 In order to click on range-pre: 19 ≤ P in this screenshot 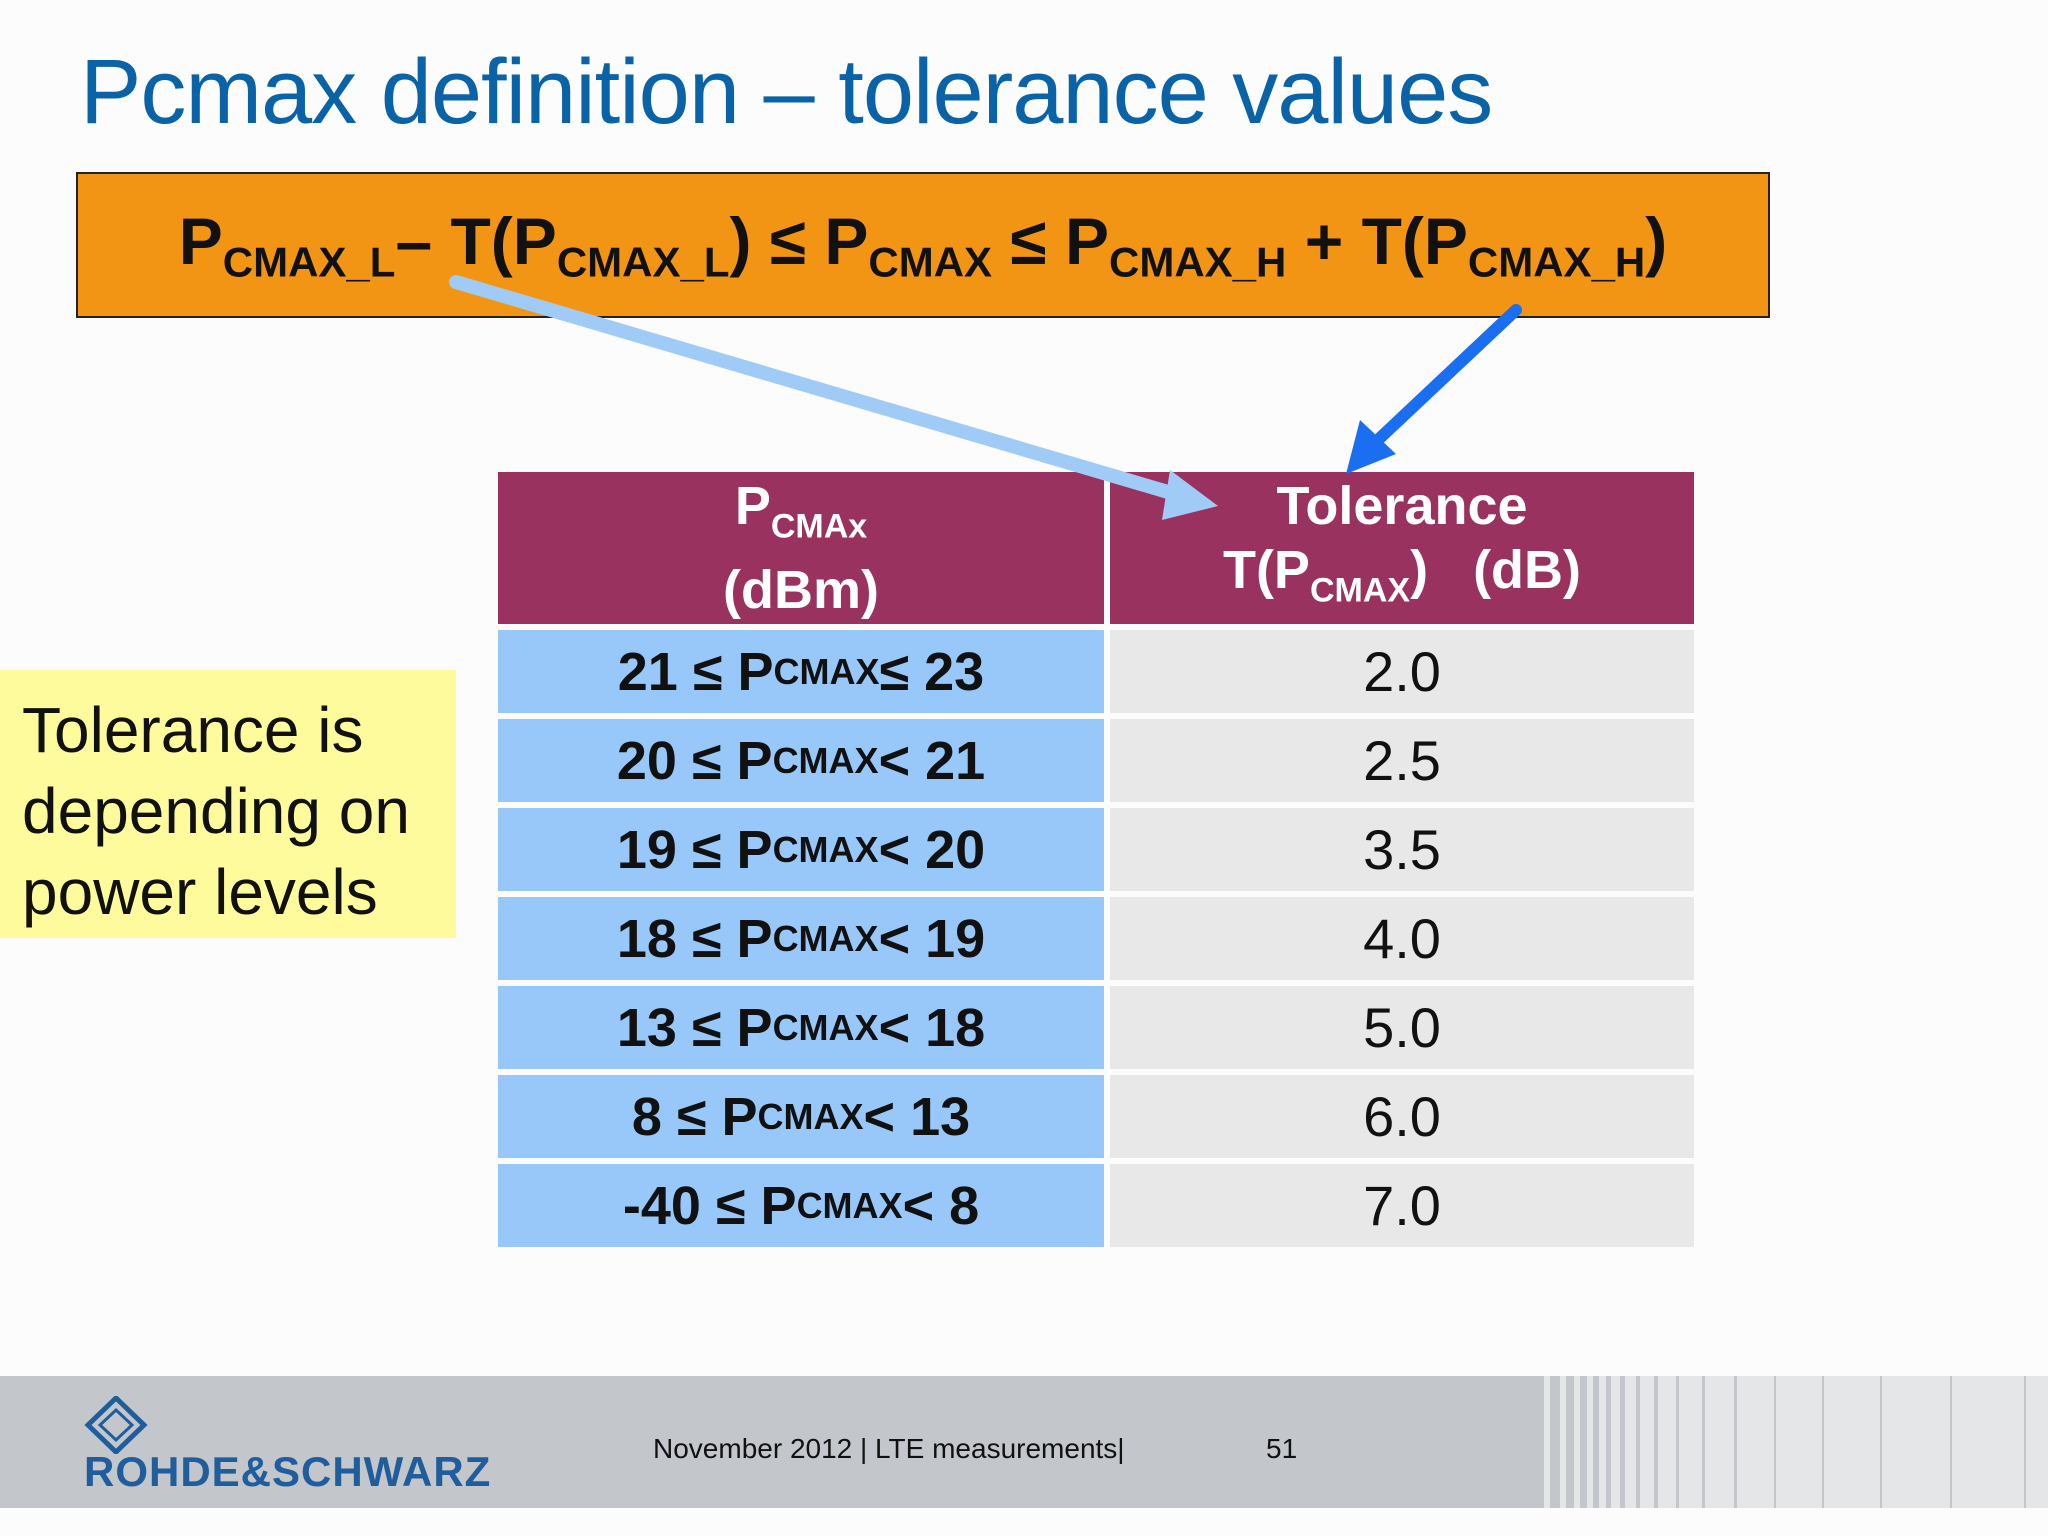, I will do `click(694, 849)`.